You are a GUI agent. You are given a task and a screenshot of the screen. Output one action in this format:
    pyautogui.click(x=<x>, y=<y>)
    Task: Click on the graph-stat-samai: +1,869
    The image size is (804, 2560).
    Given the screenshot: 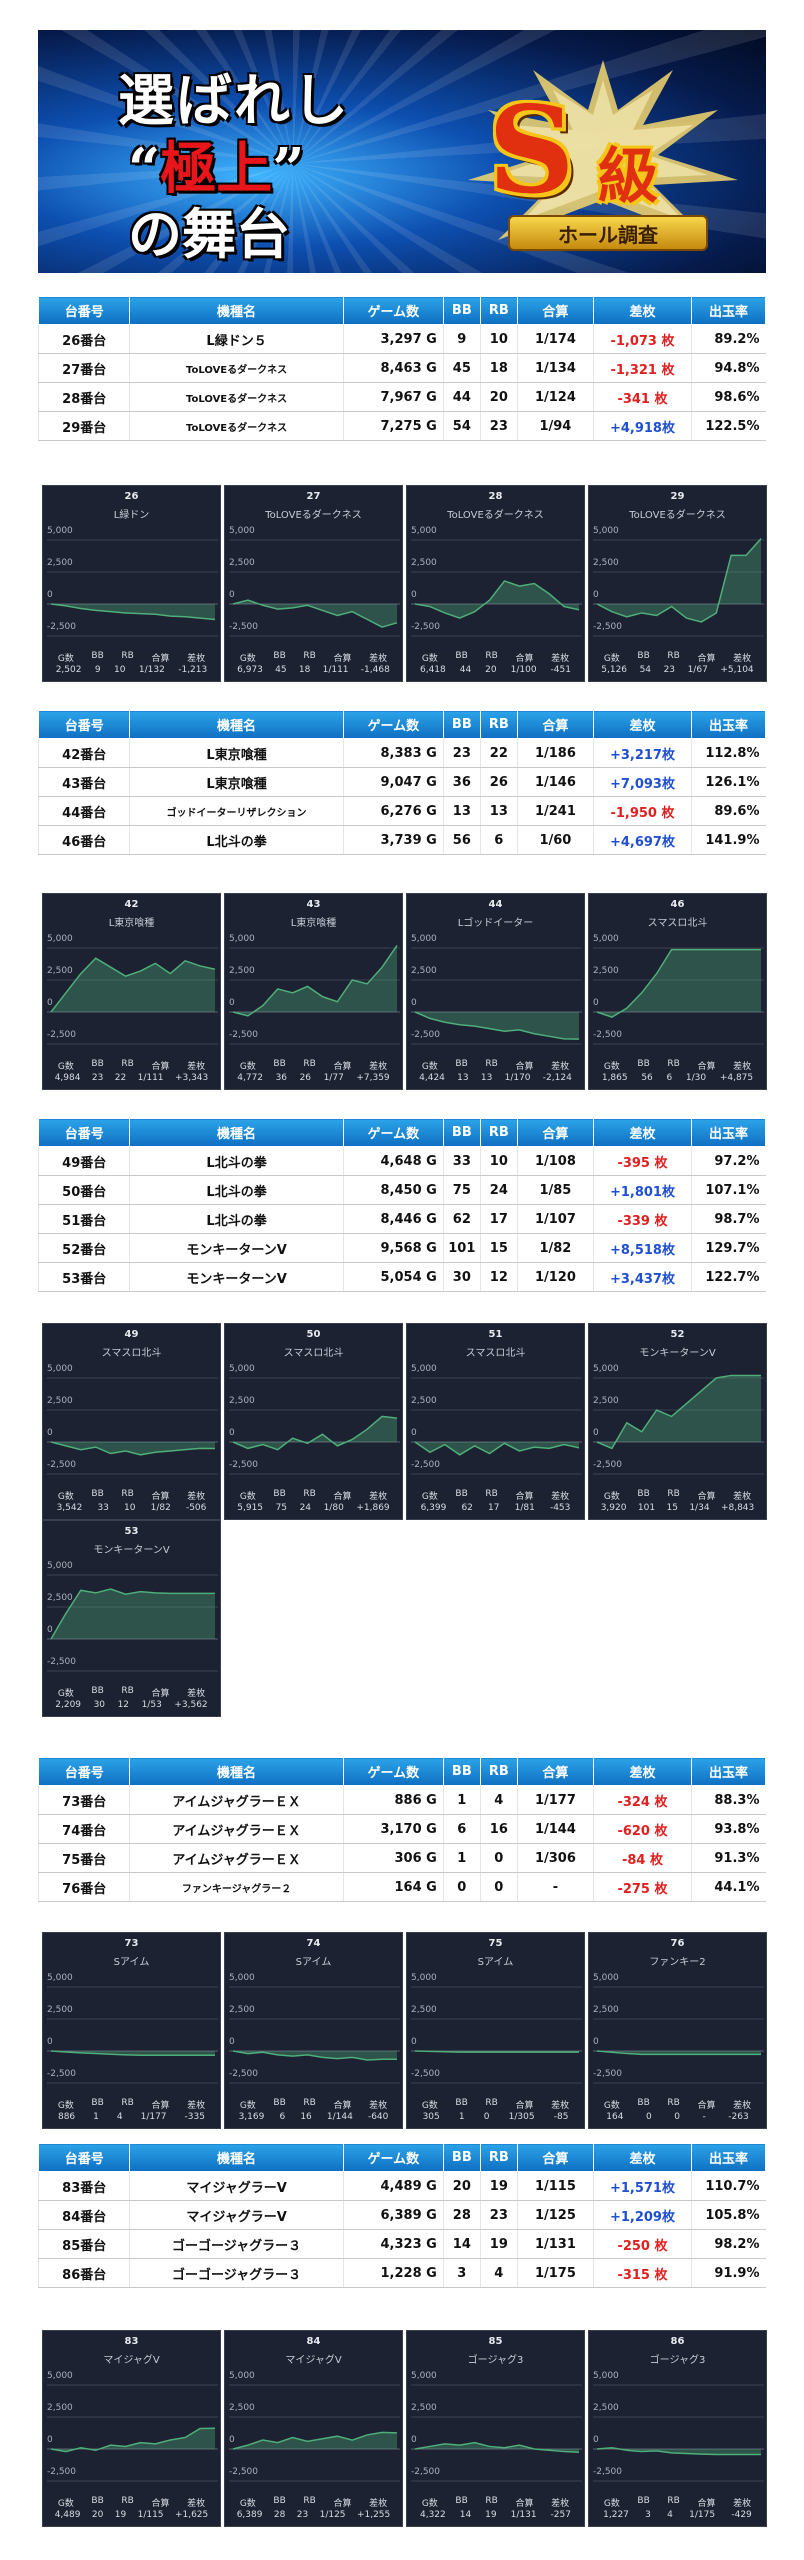 What is the action you would take?
    pyautogui.click(x=373, y=1508)
    